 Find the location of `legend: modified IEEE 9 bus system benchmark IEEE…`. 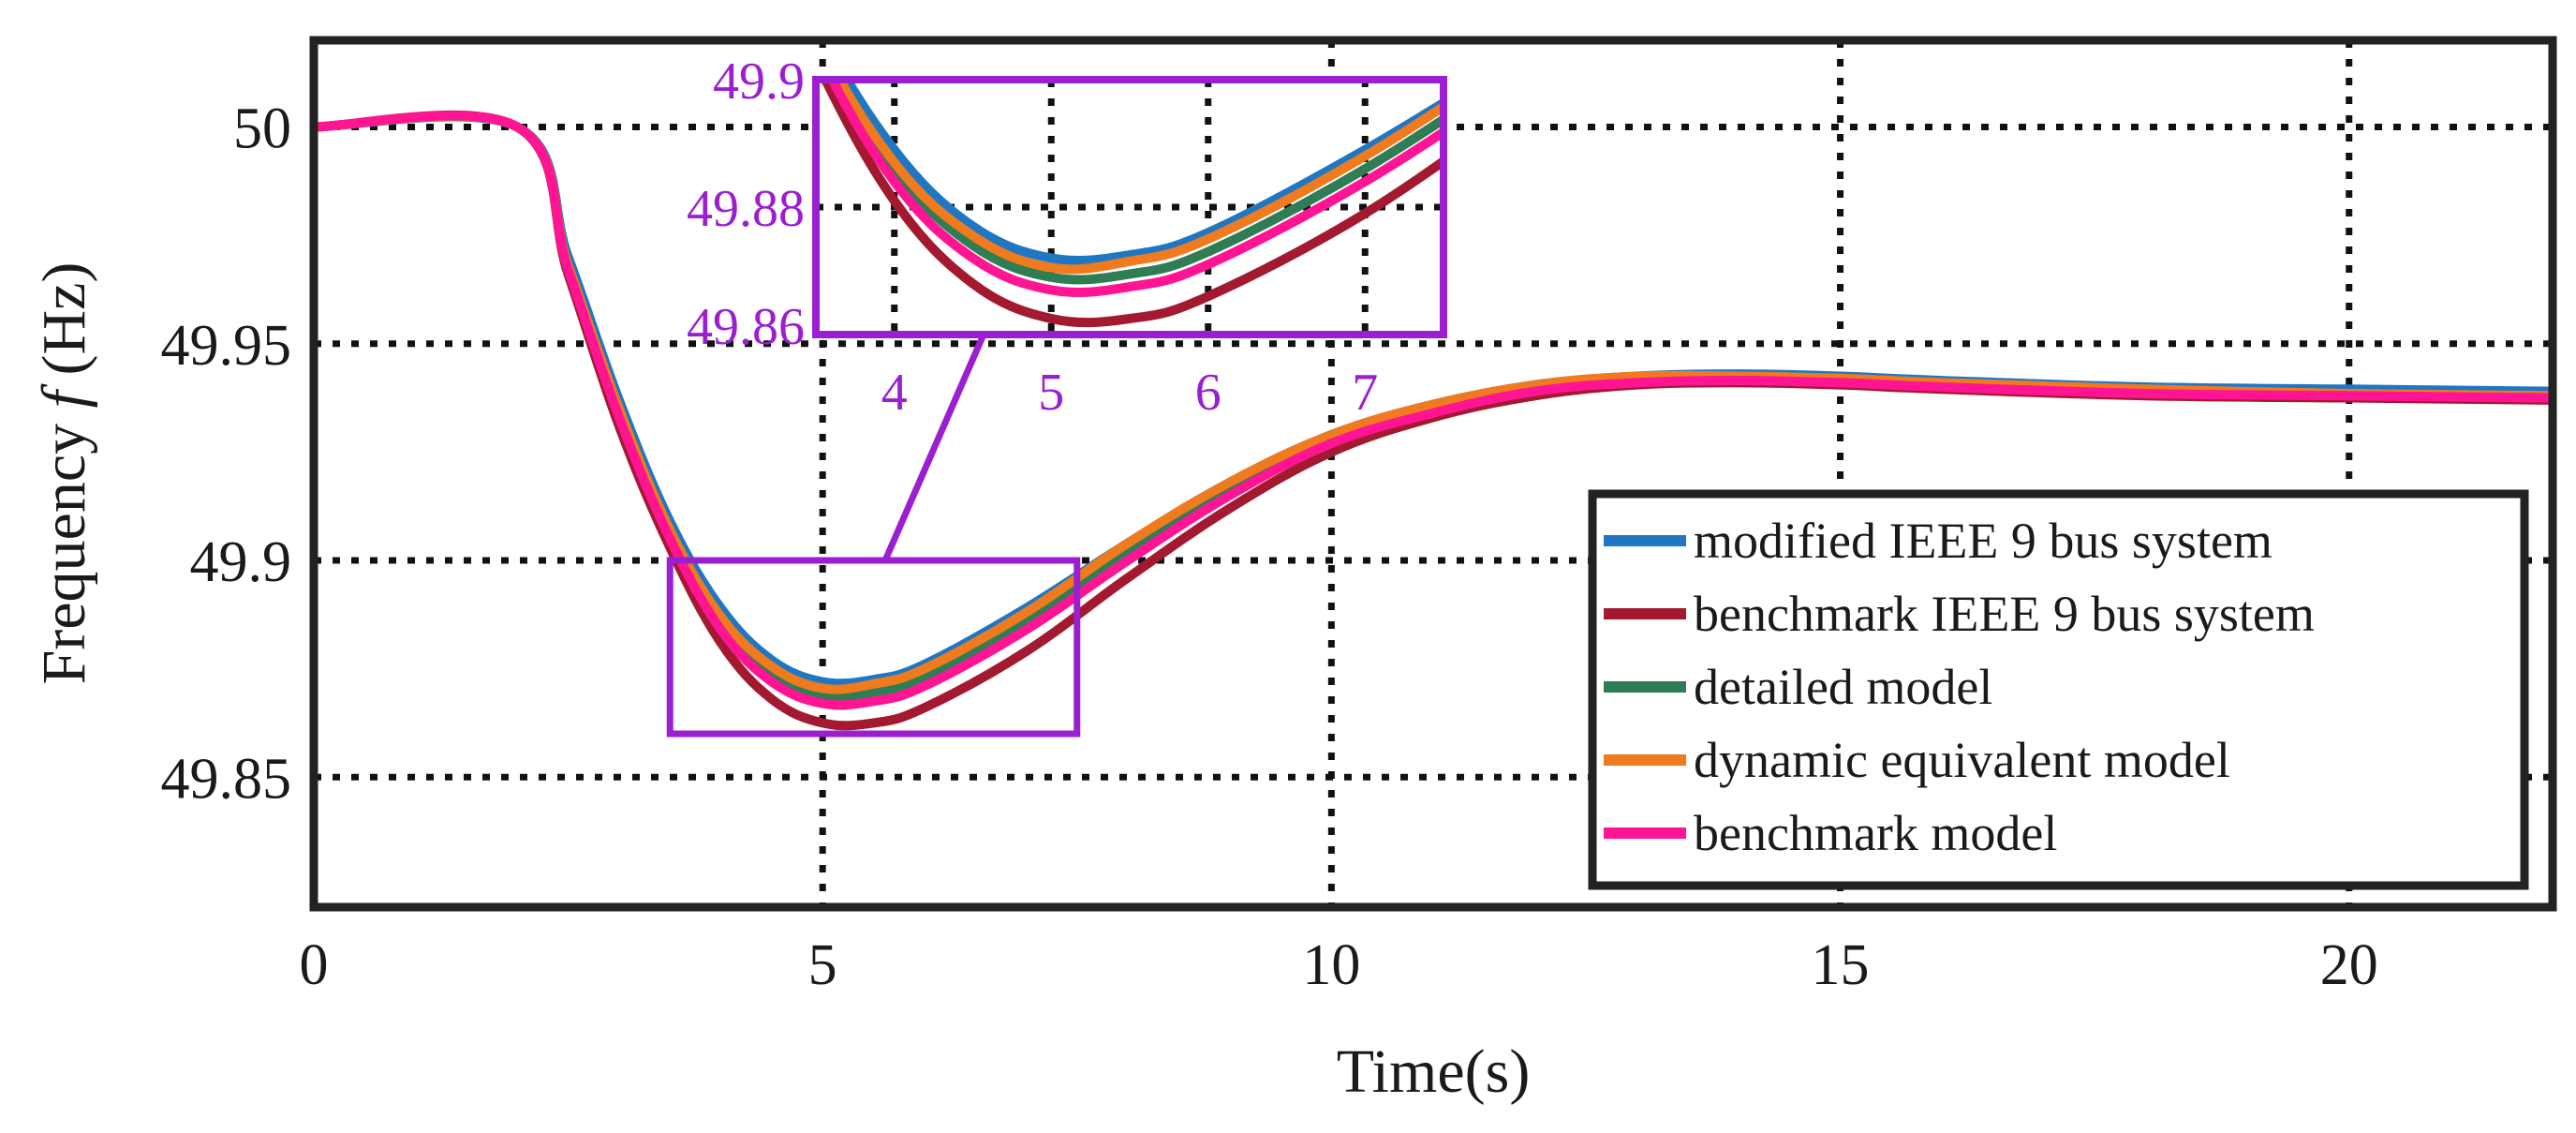

legend: modified IEEE 9 bus system benchmark IEEE… is located at coordinates (2059, 689).